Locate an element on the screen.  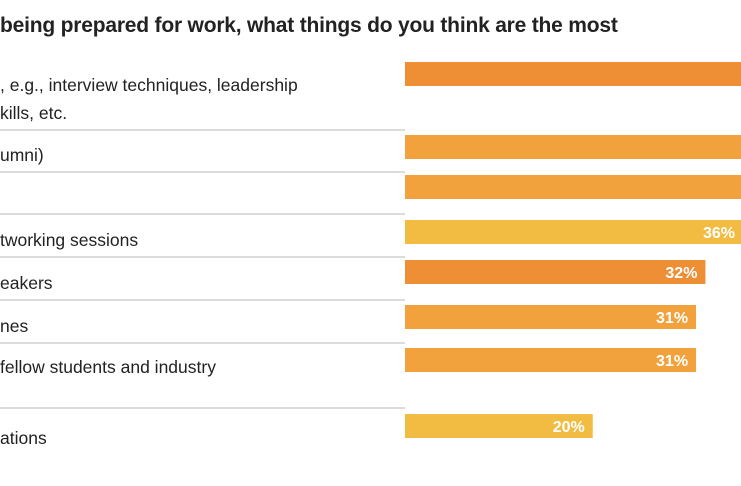
category-label-4: eakers is located at coordinates (26, 283).